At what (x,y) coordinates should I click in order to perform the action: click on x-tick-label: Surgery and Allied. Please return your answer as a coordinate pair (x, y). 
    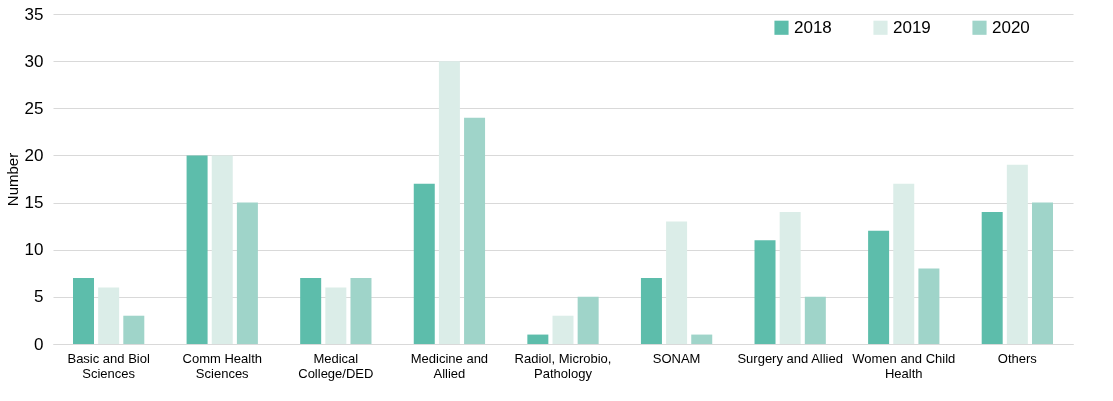
    Looking at the image, I should click on (790, 358).